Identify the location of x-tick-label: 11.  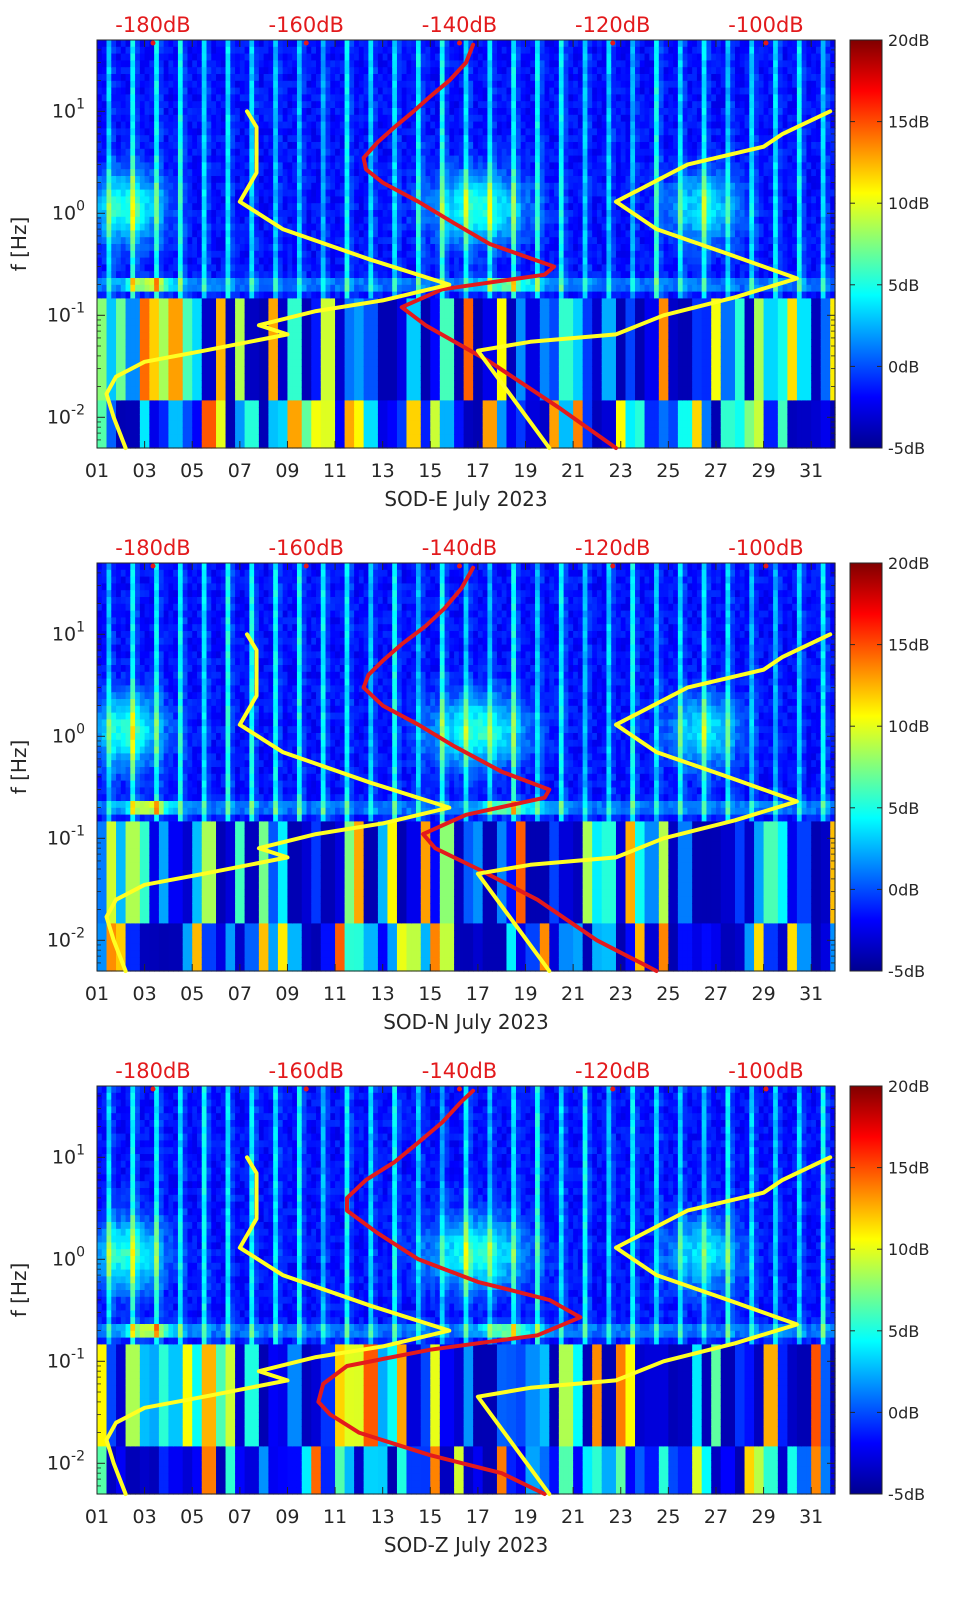
(335, 471).